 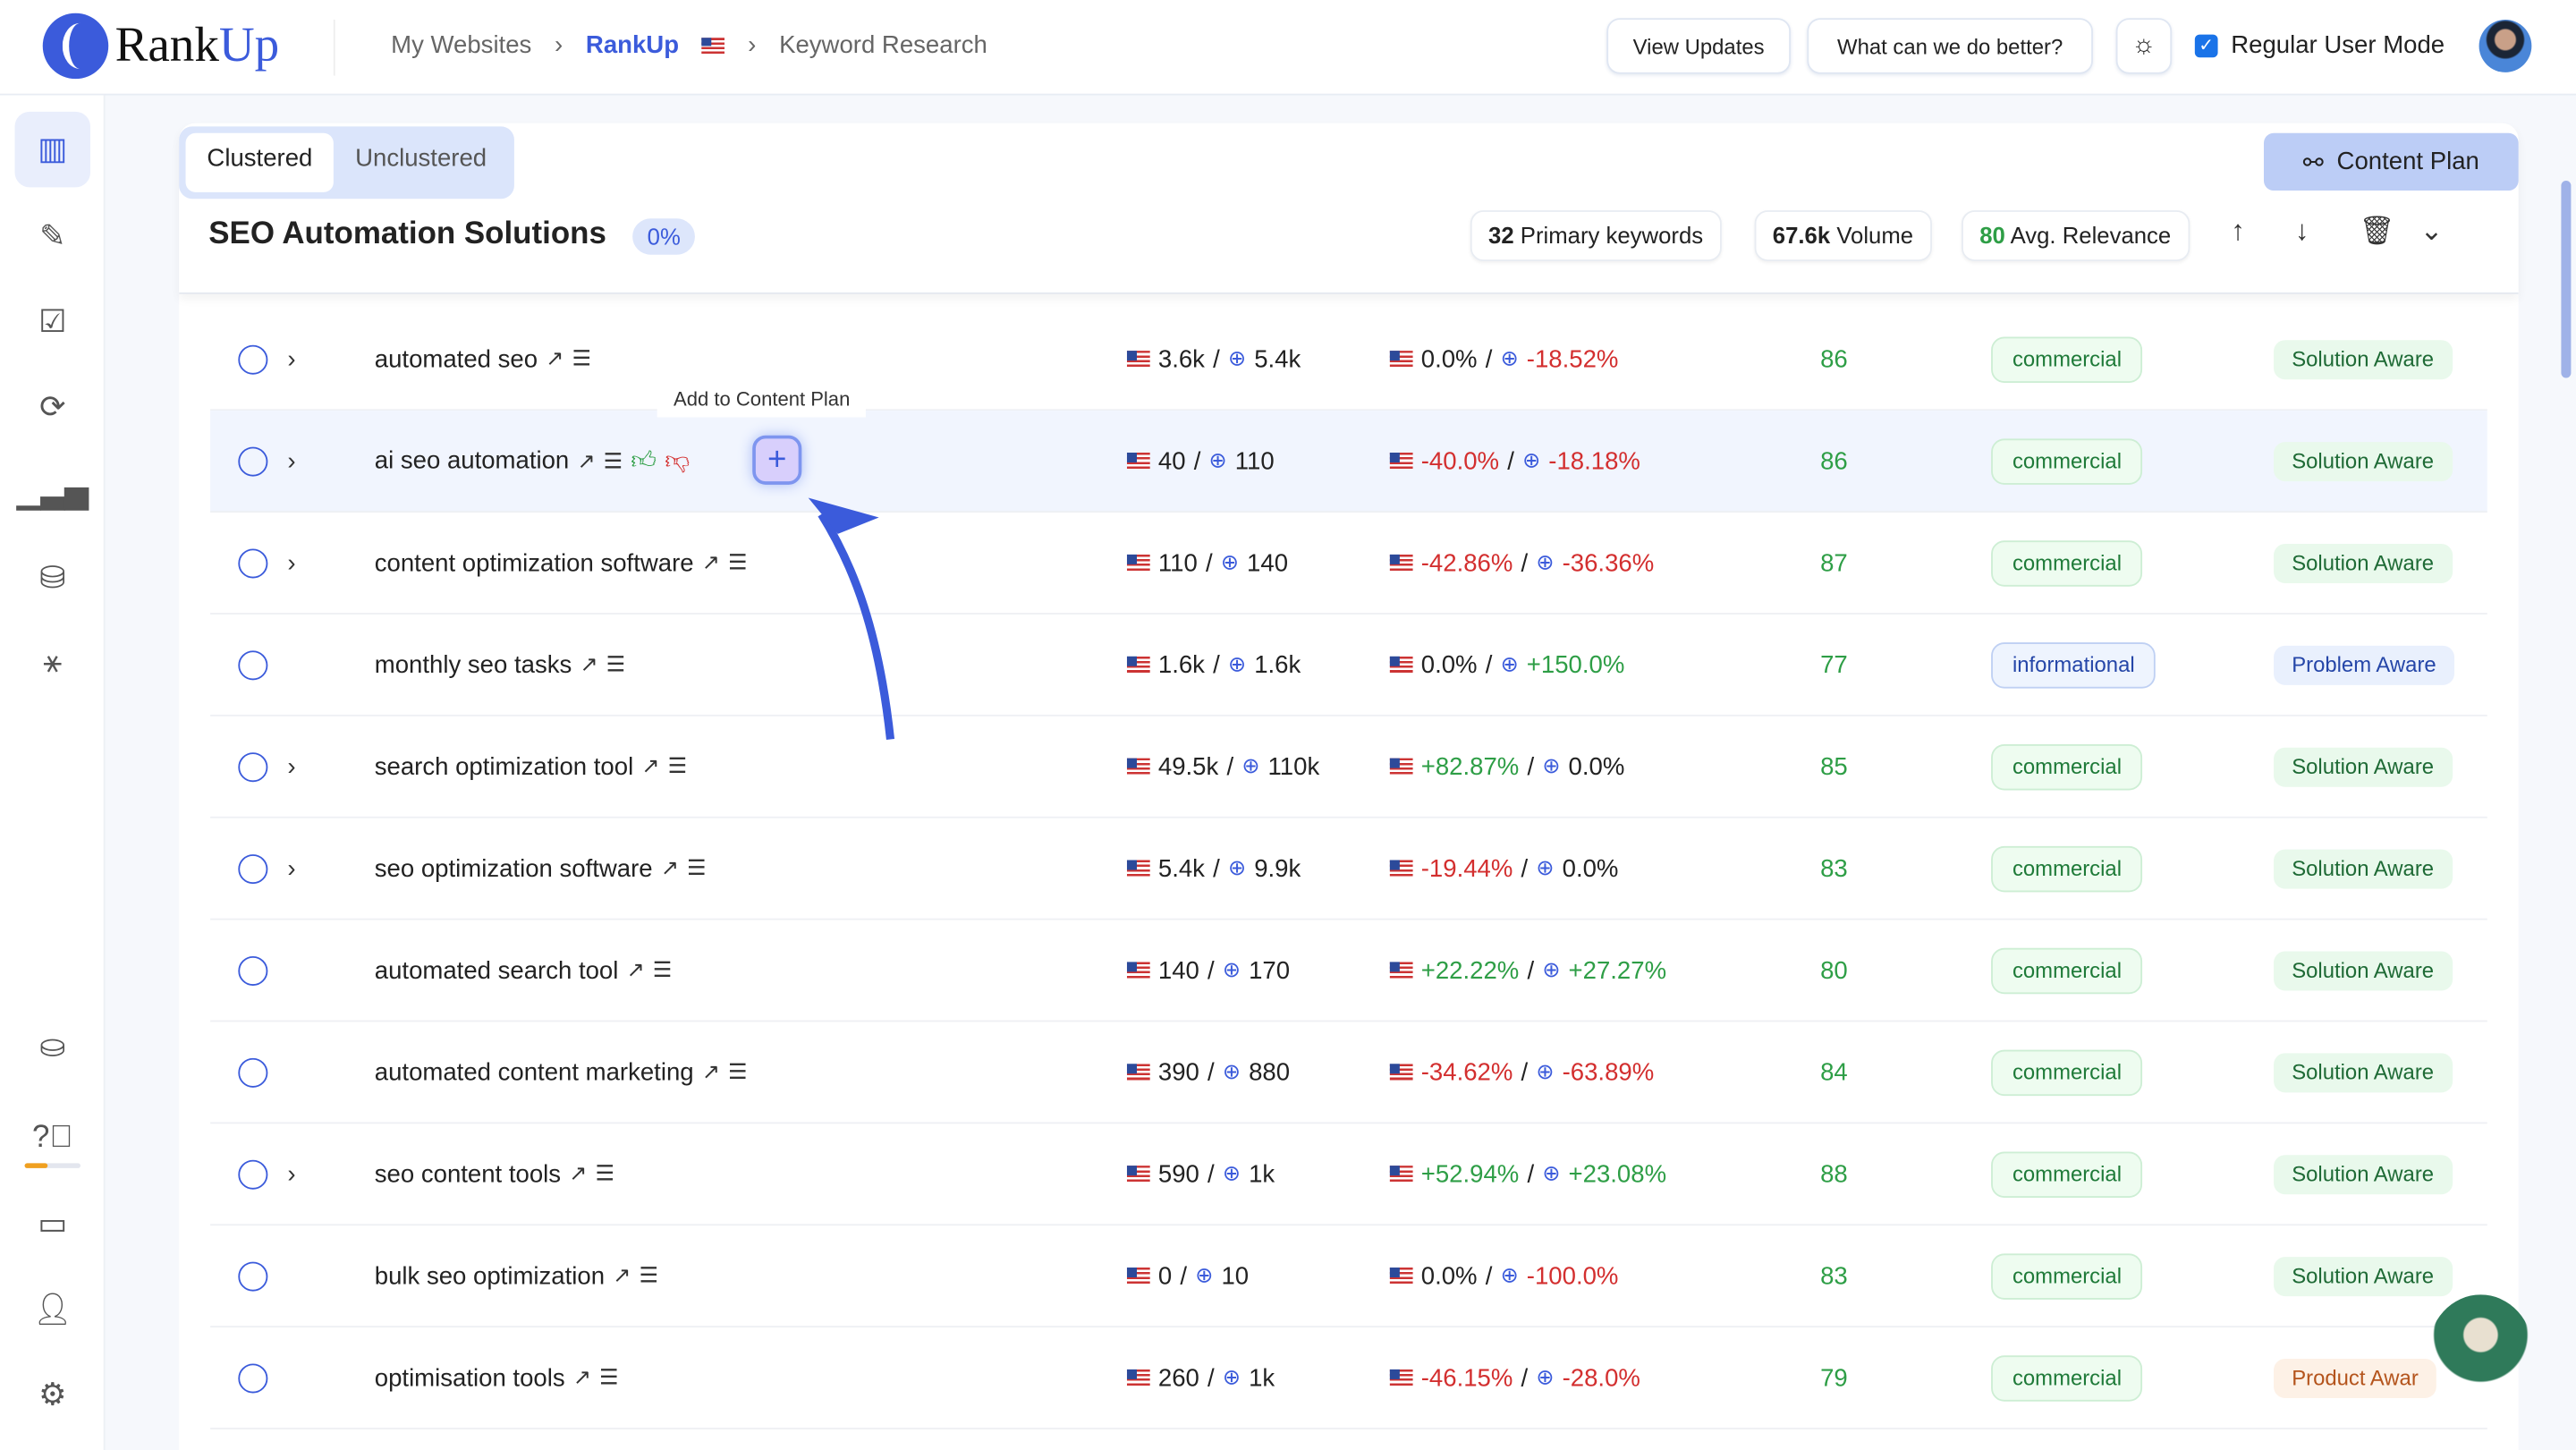 What do you see at coordinates (2301, 231) in the screenshot?
I see `move-down-icon: ↓` at bounding box center [2301, 231].